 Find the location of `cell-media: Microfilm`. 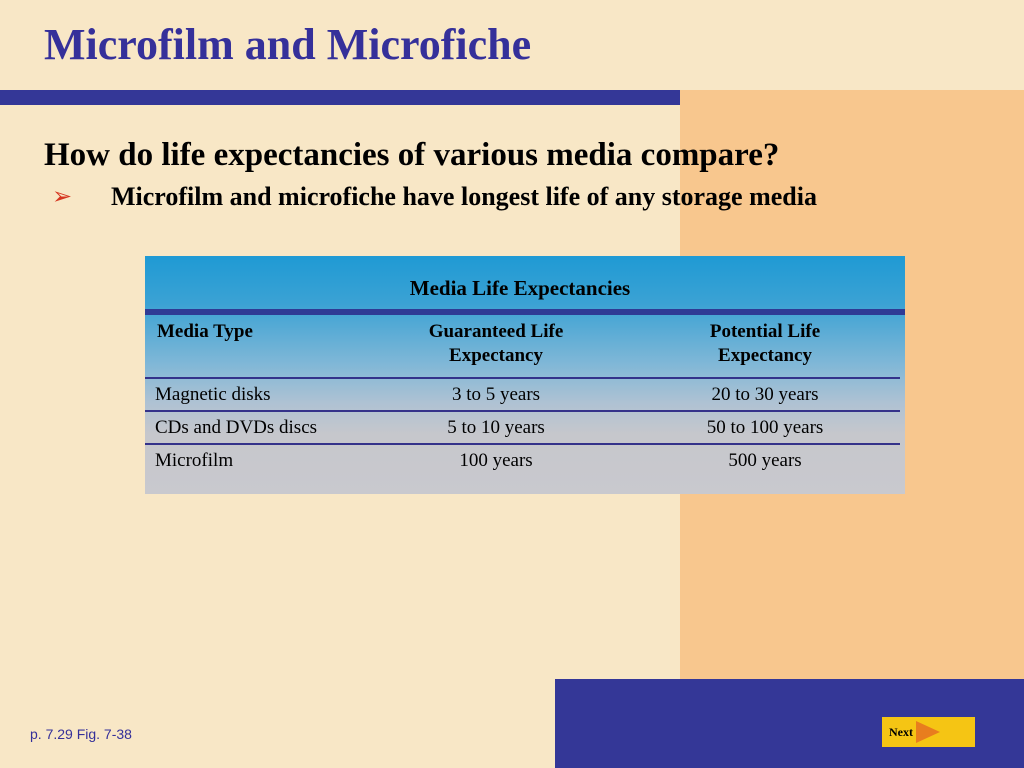

cell-media: Microfilm is located at coordinates (194, 460).